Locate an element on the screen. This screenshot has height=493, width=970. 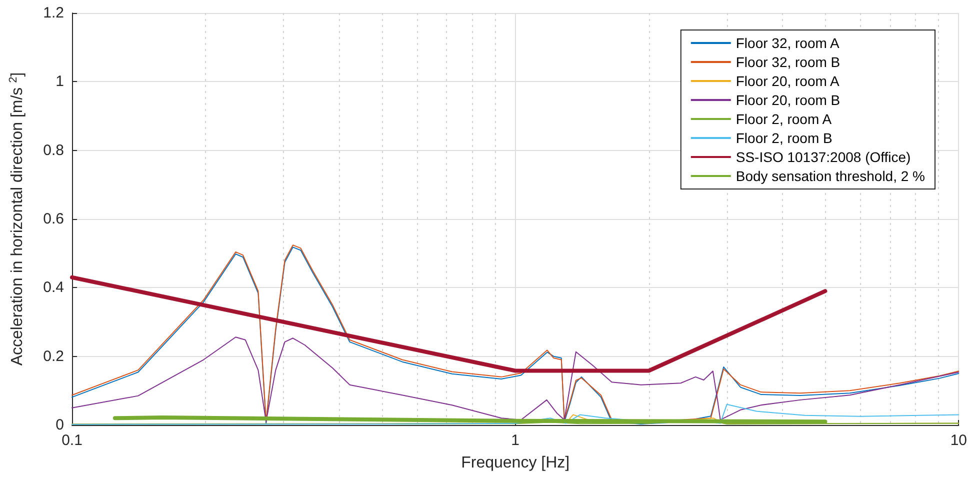
legend-label: Floor 20, room B is located at coordinates (788, 100).